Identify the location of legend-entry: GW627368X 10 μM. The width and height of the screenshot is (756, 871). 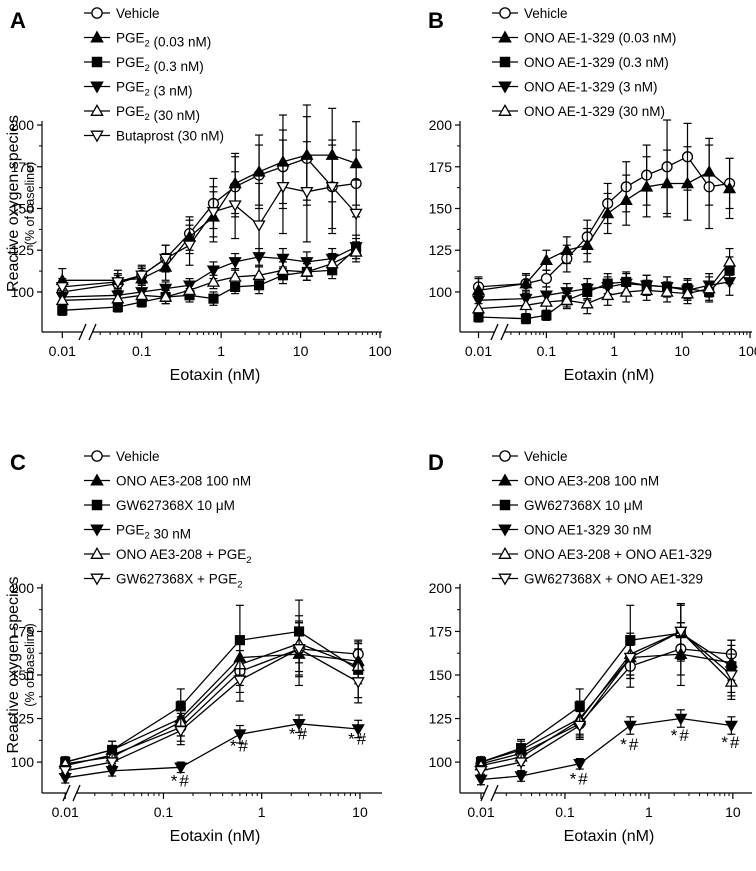
(567, 505).